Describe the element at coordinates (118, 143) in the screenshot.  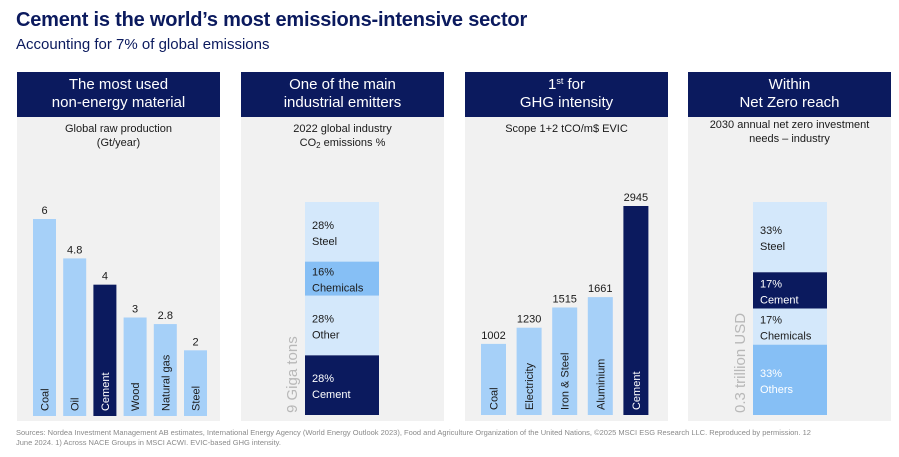
I see `panel-subheading-line2: (Gt/year)` at that location.